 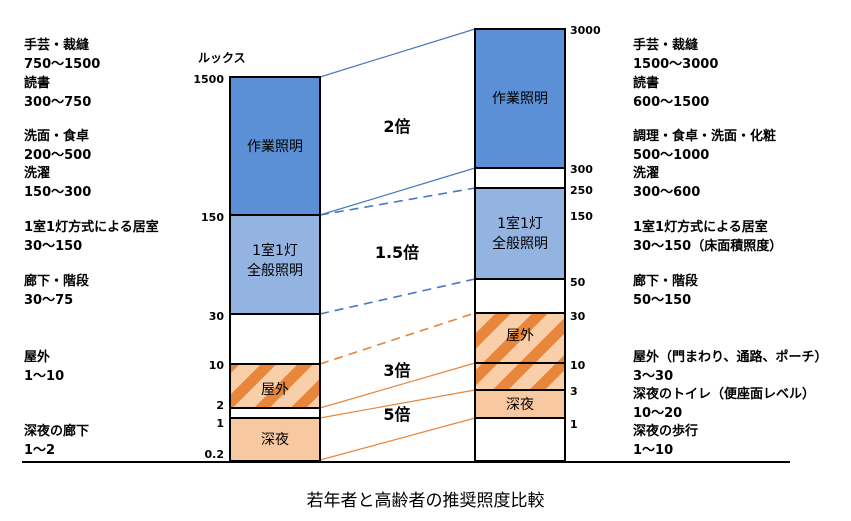 What do you see at coordinates (578, 316) in the screenshot?
I see `elderly-tick: 30` at bounding box center [578, 316].